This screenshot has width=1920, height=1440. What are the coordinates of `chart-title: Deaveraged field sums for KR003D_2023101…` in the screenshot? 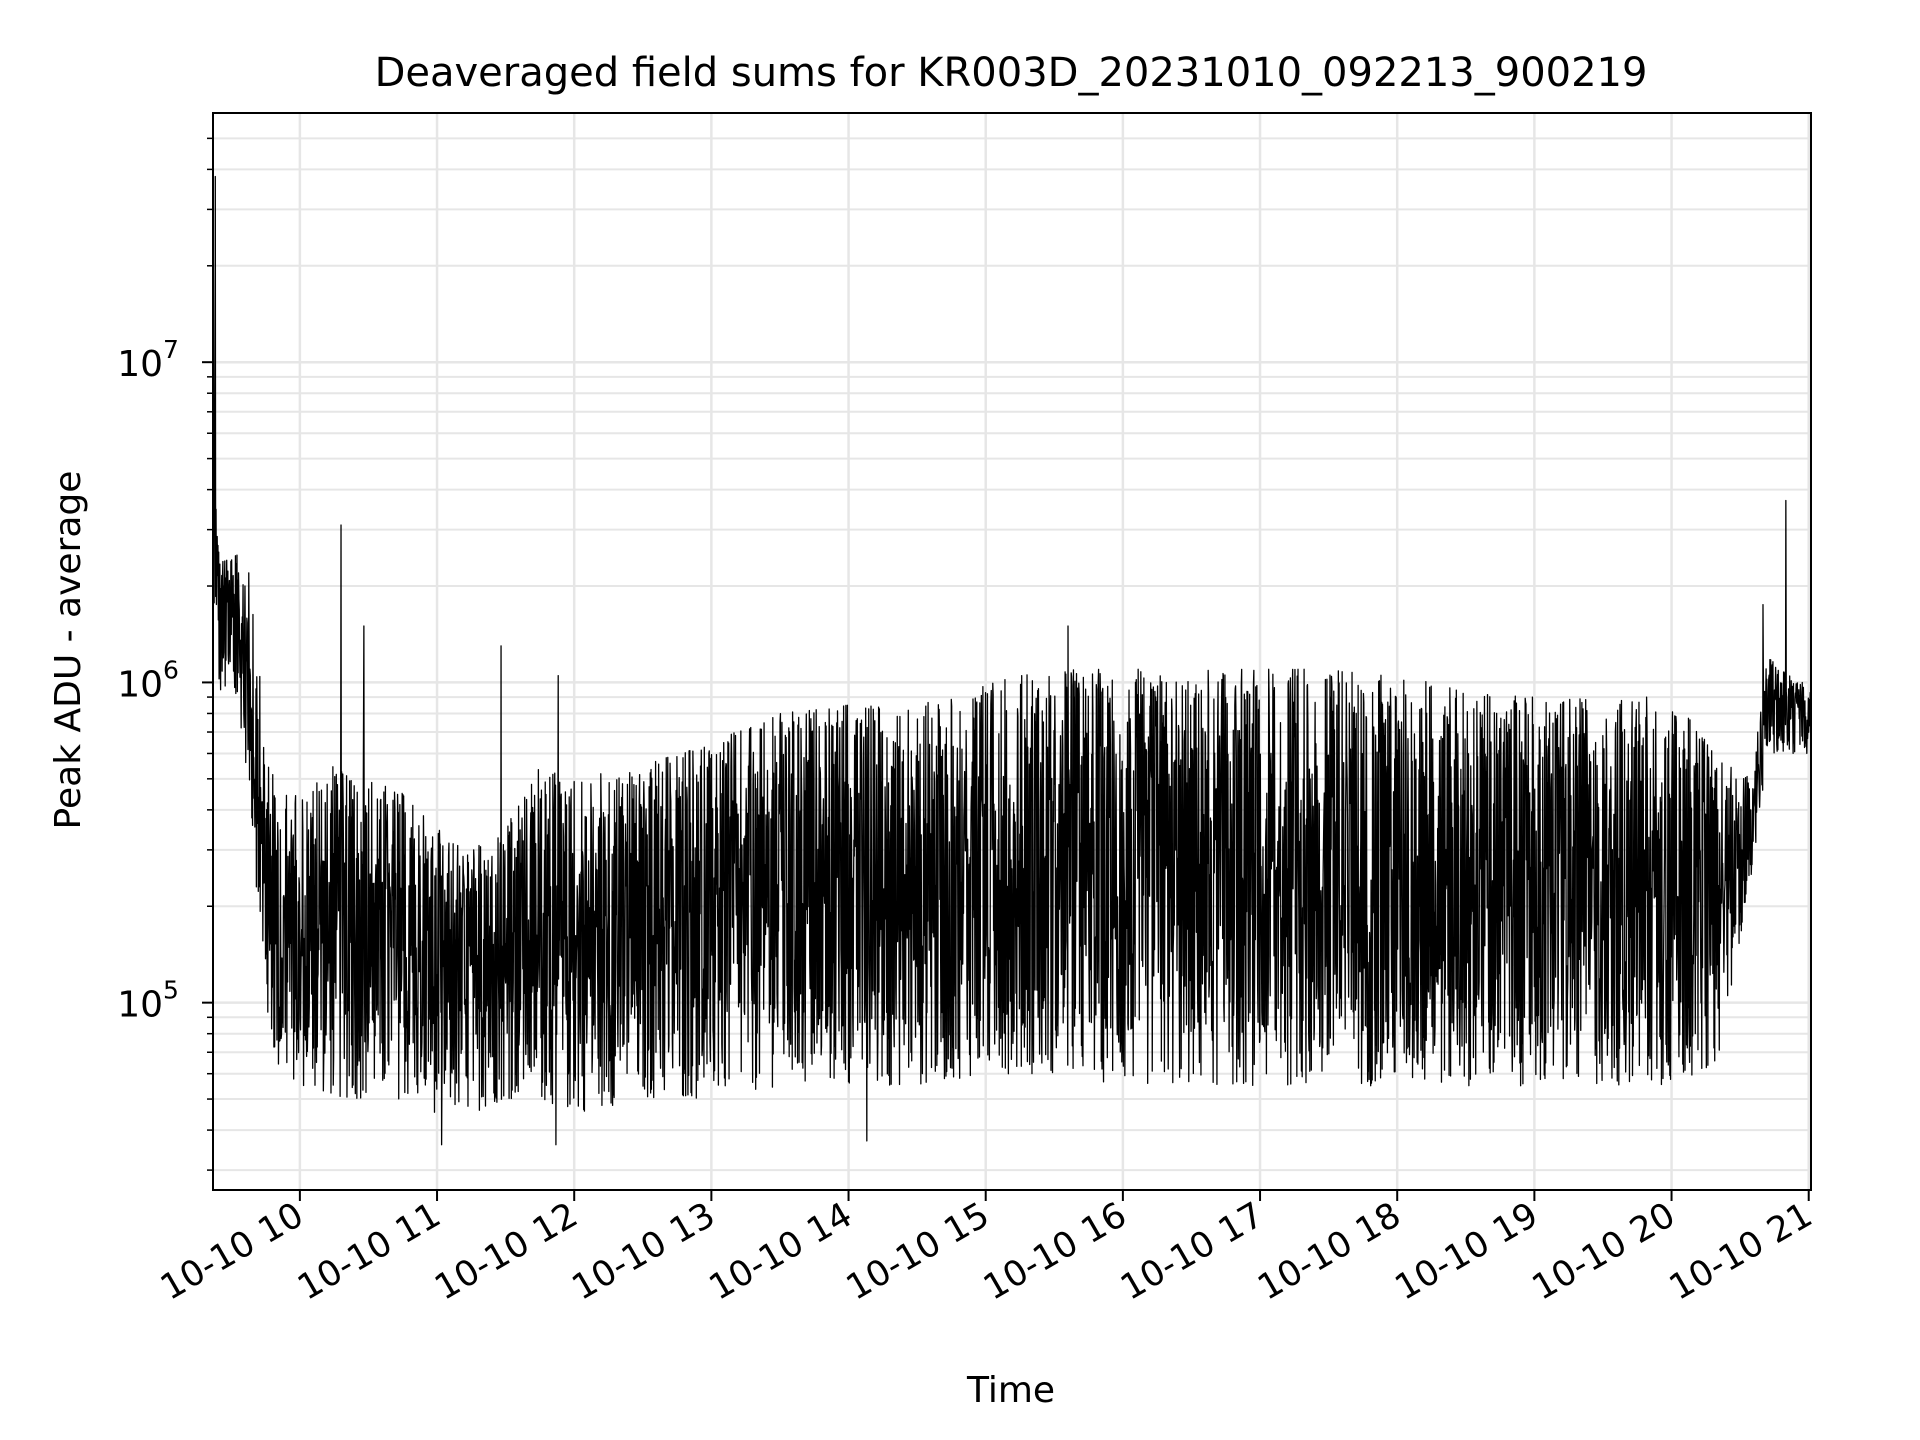 It's located at (1011, 73).